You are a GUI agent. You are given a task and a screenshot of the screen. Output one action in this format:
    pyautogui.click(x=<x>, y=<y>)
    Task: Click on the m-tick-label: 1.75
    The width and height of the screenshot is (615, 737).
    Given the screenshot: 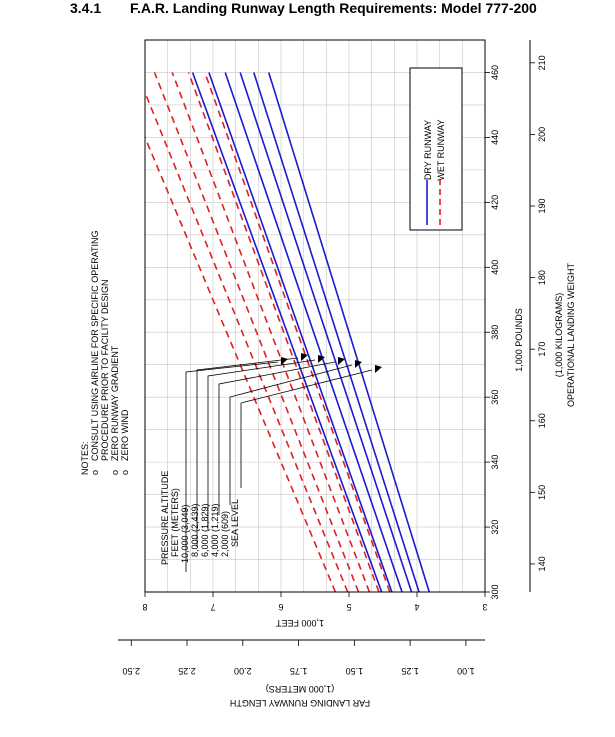 What is the action you would take?
    pyautogui.click(x=299, y=671)
    